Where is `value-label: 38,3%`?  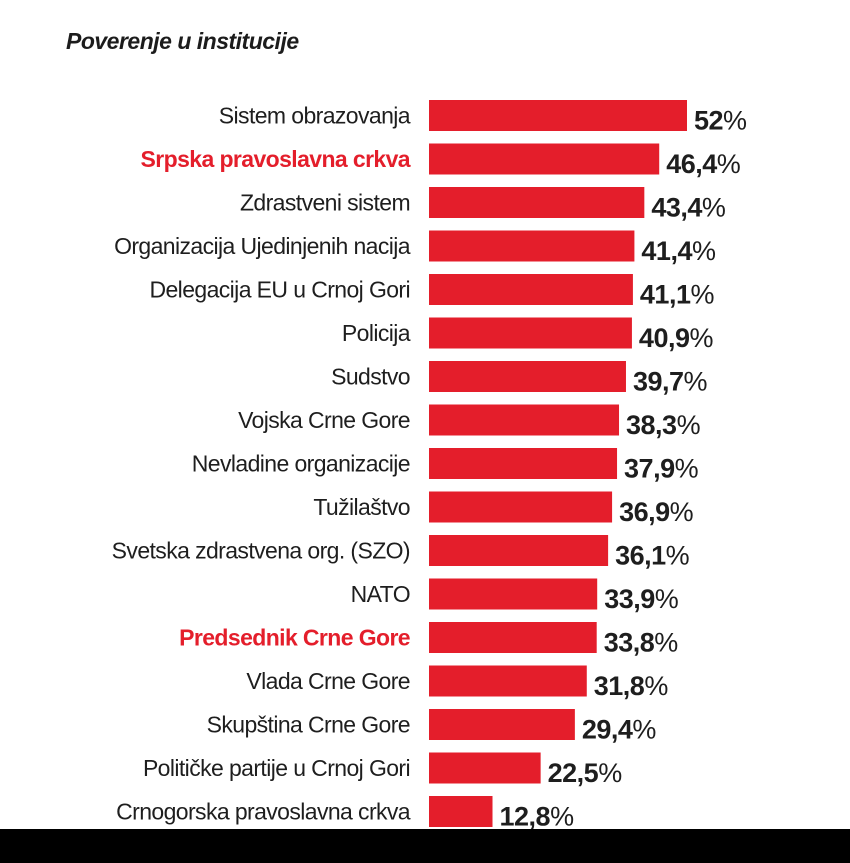 value-label: 38,3% is located at coordinates (663, 425).